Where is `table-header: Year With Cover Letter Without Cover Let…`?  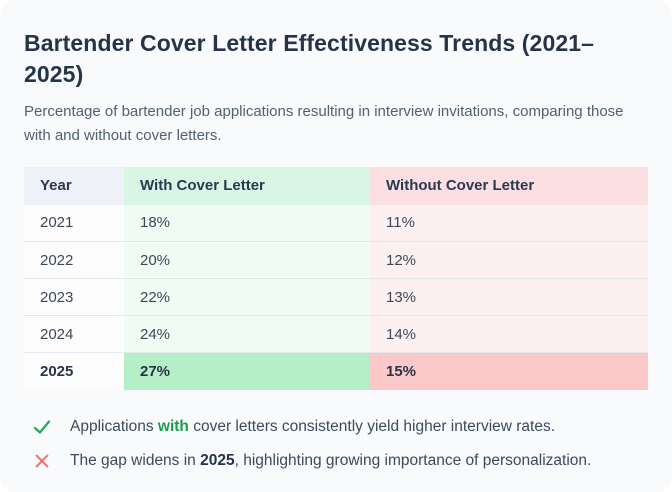
table-header: Year With Cover Letter Without Cover Let… is located at coordinates (336, 185).